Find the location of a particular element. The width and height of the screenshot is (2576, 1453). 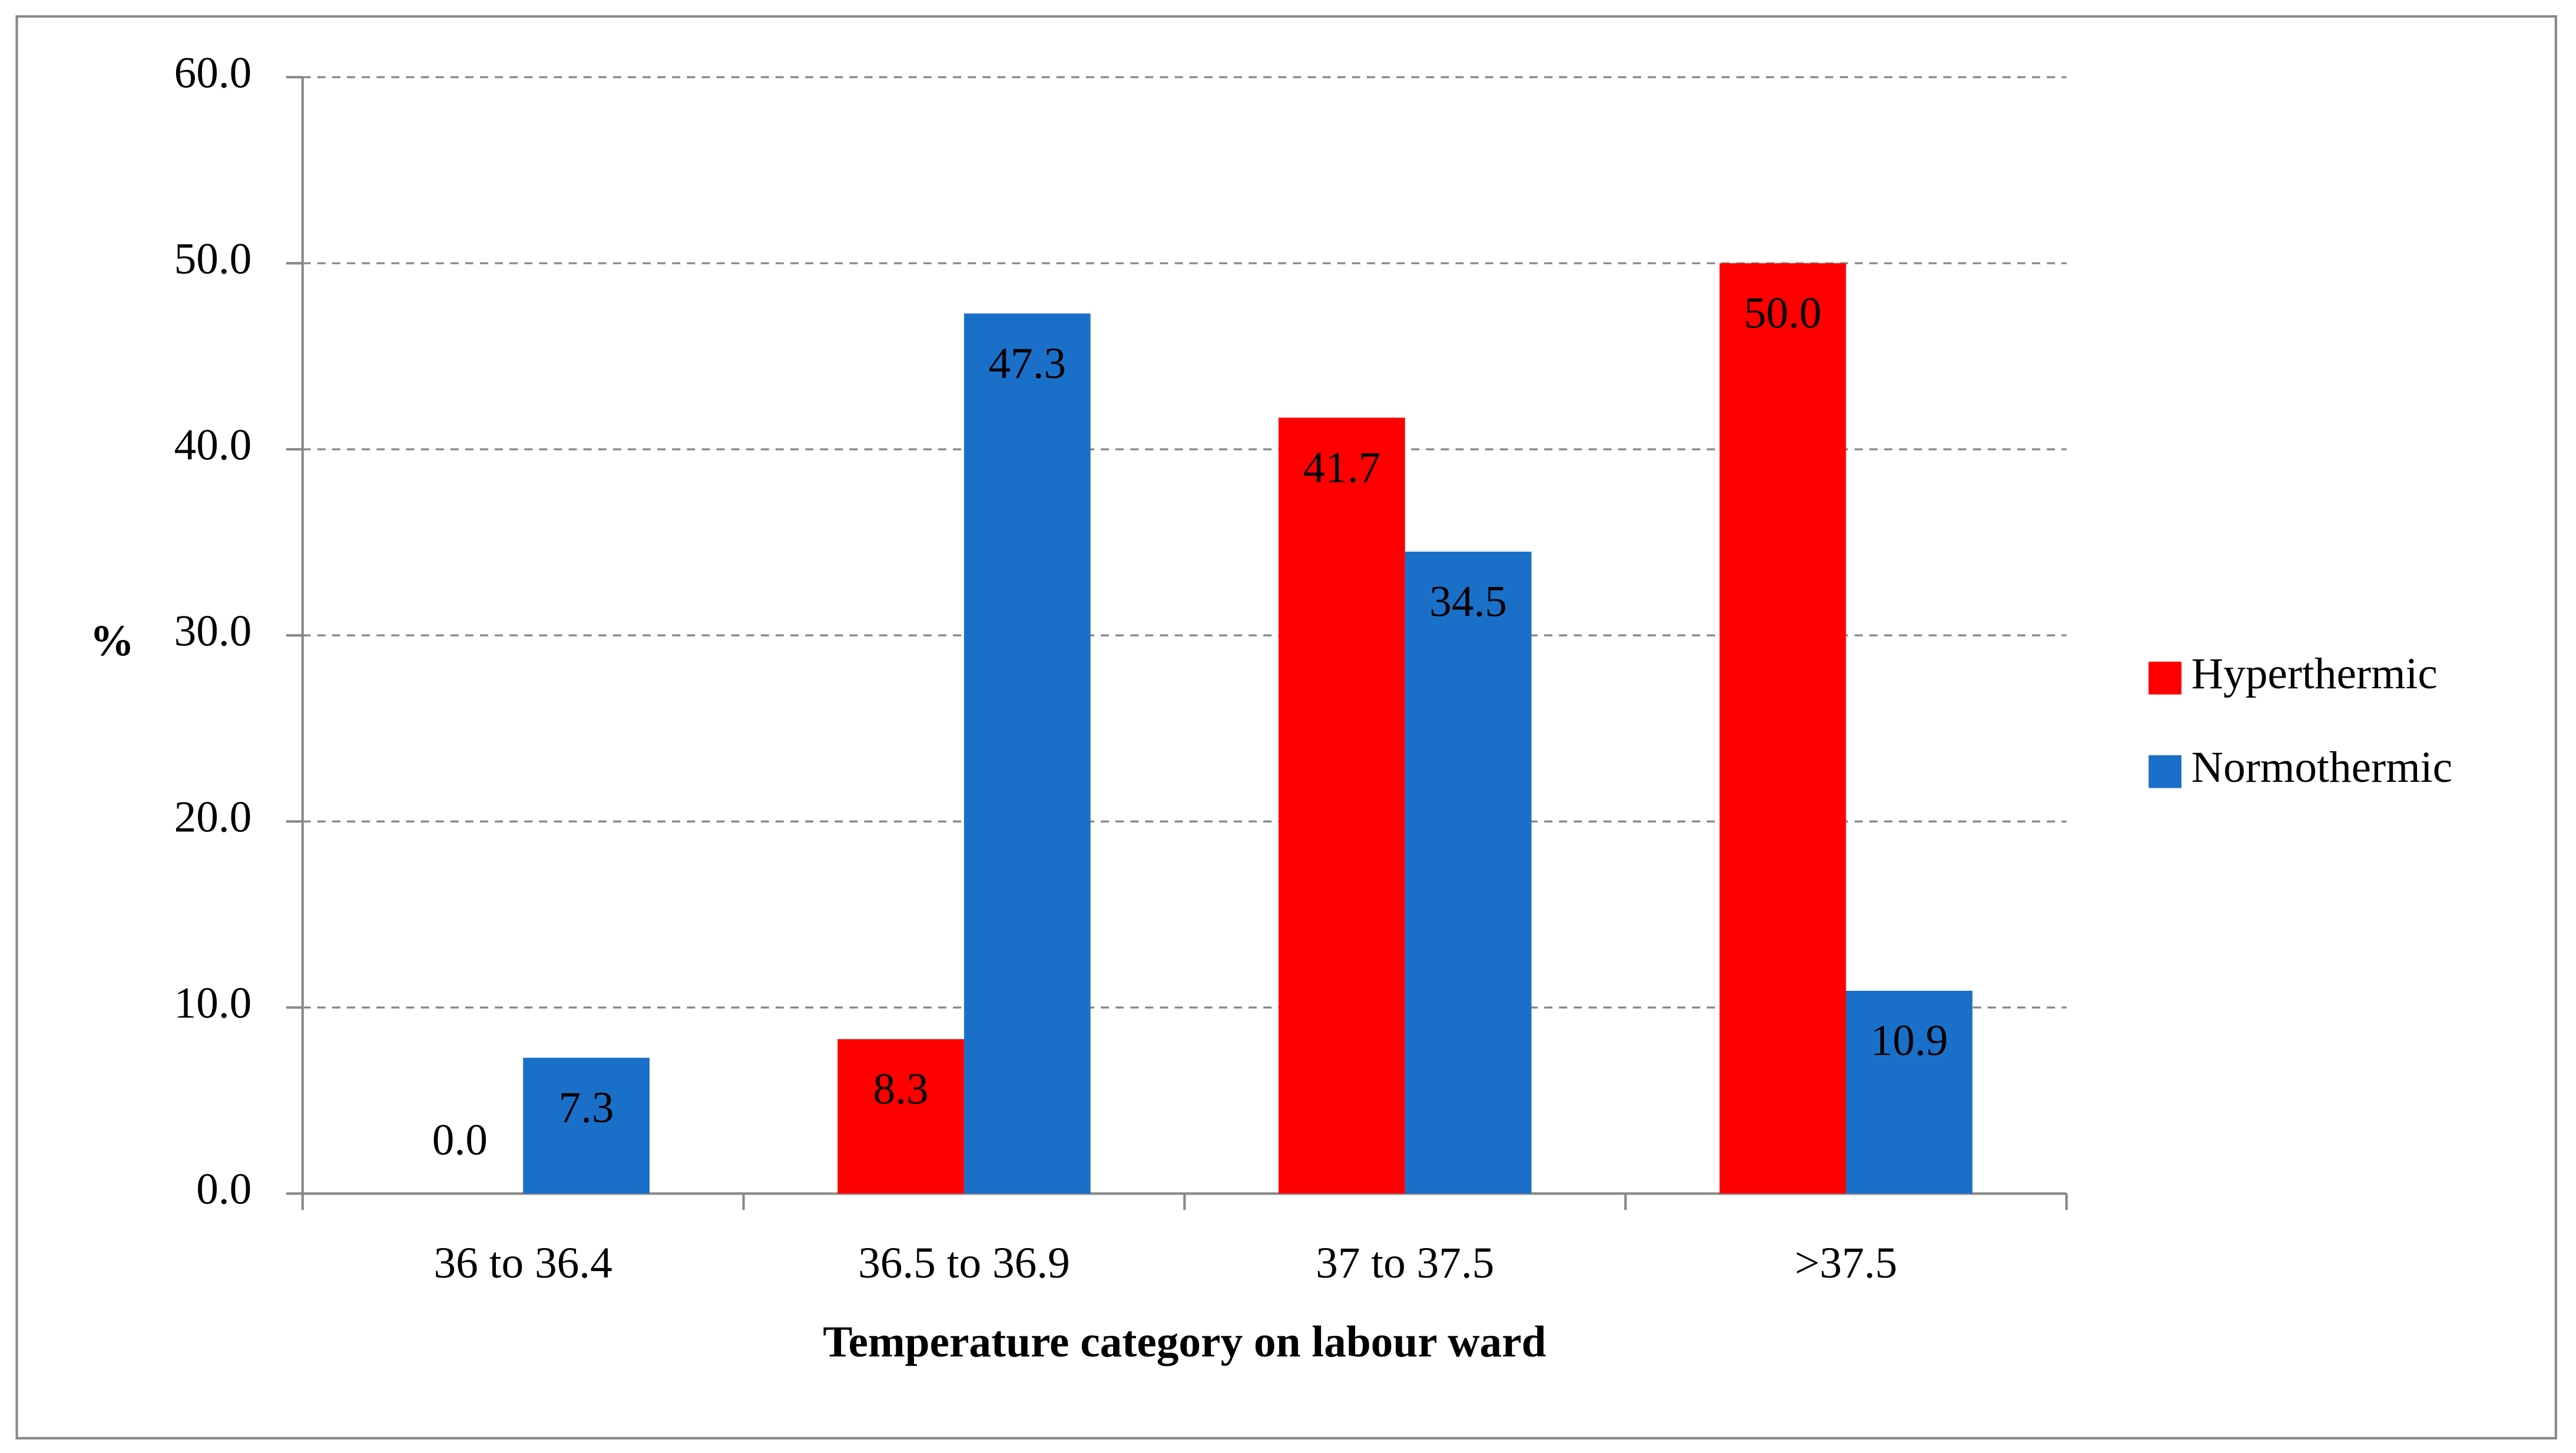

data-label: 10.9 is located at coordinates (1909, 1040).